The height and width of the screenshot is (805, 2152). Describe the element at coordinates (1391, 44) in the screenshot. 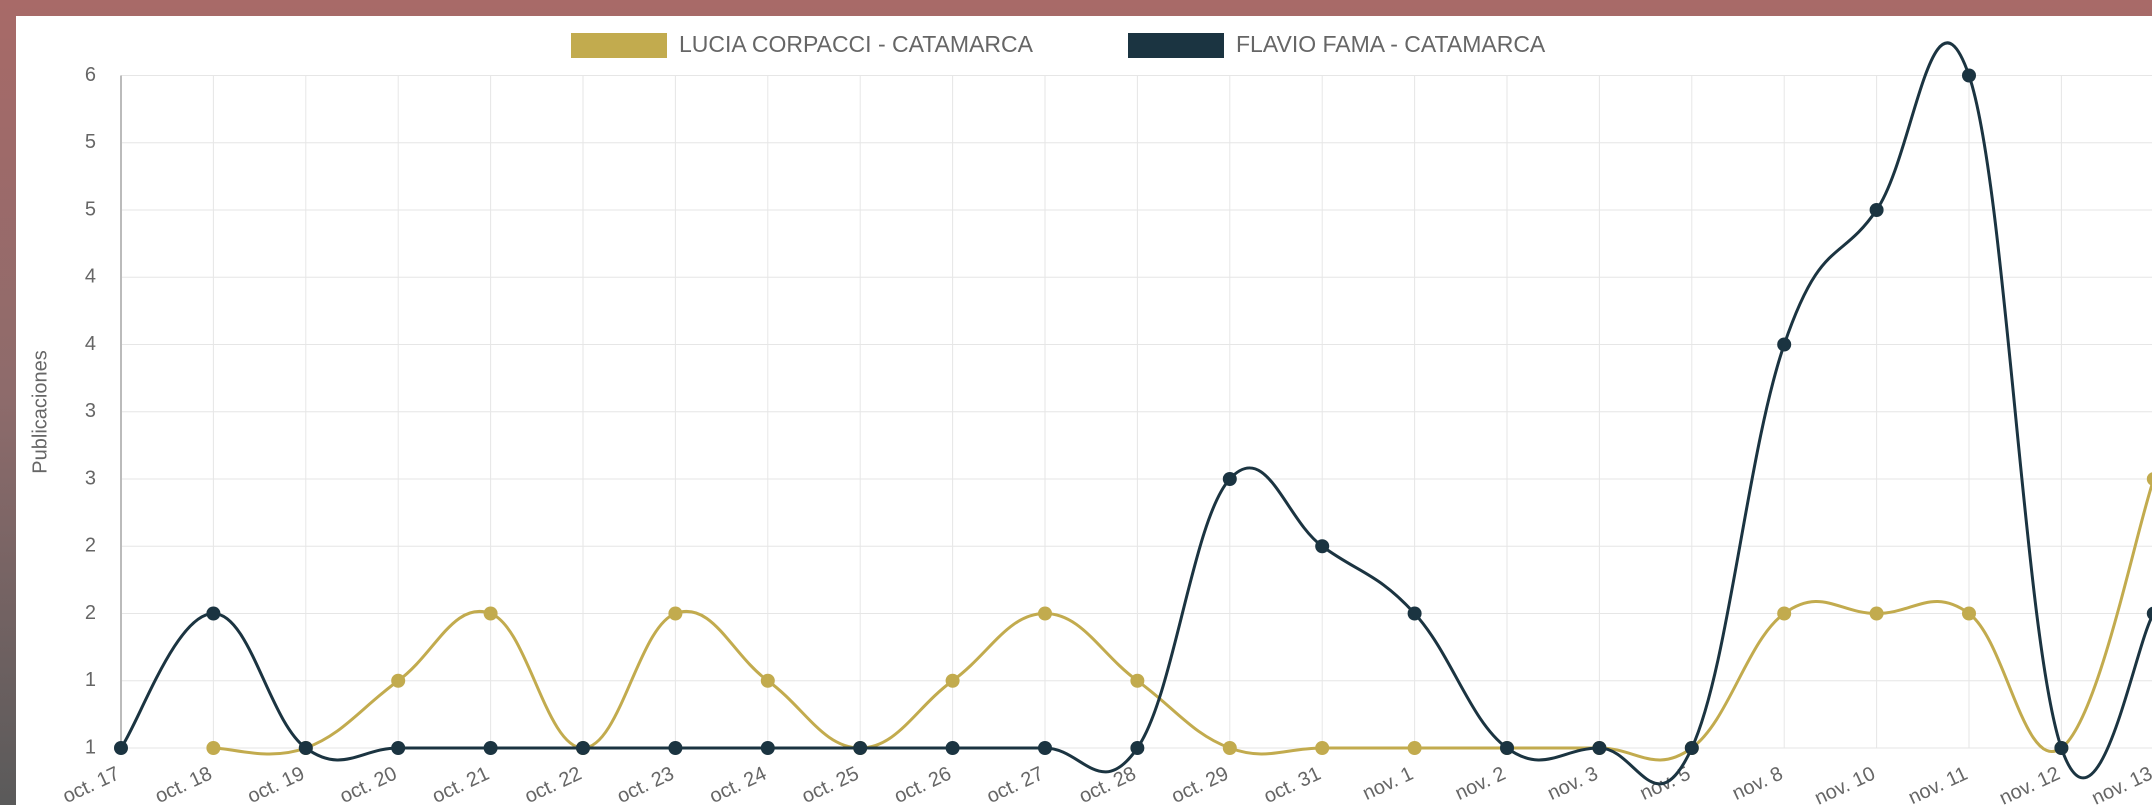

I see `legend-label: FLAVIO FAMA - CATAMARCA` at that location.